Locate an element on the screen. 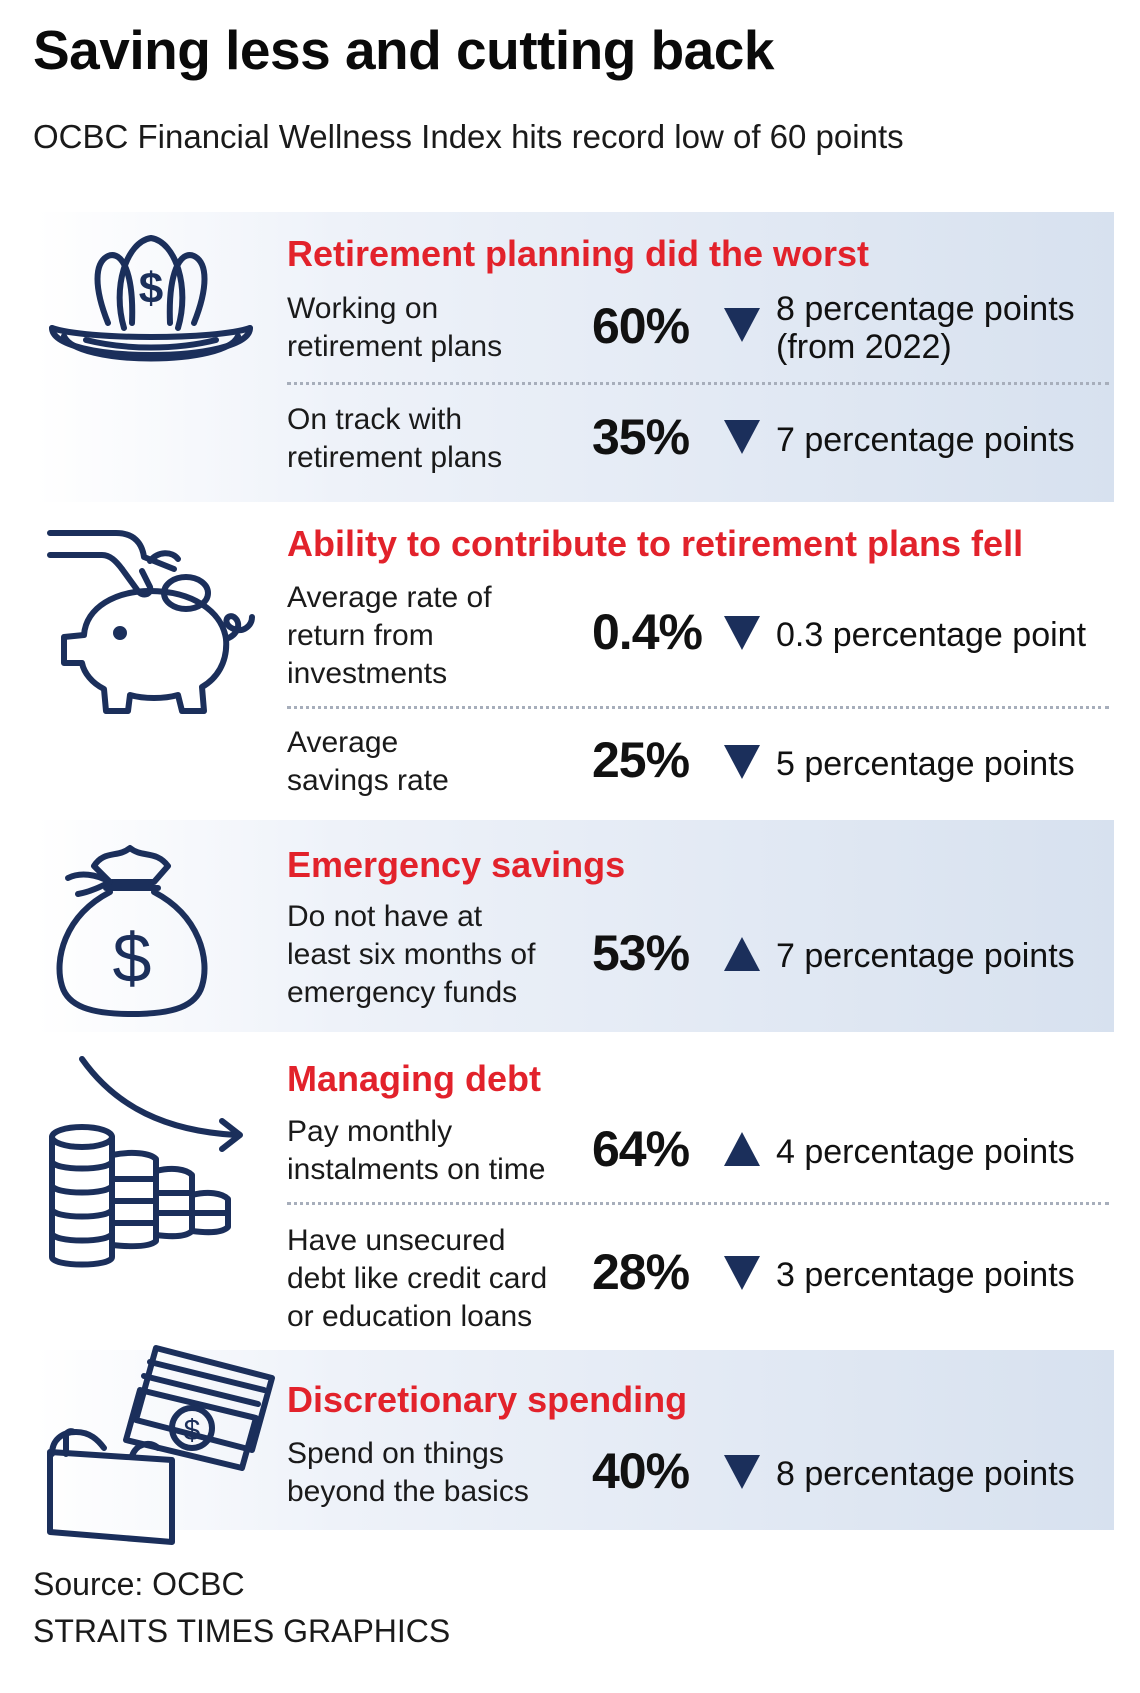  piggy-bank-icon is located at coordinates (151, 632).